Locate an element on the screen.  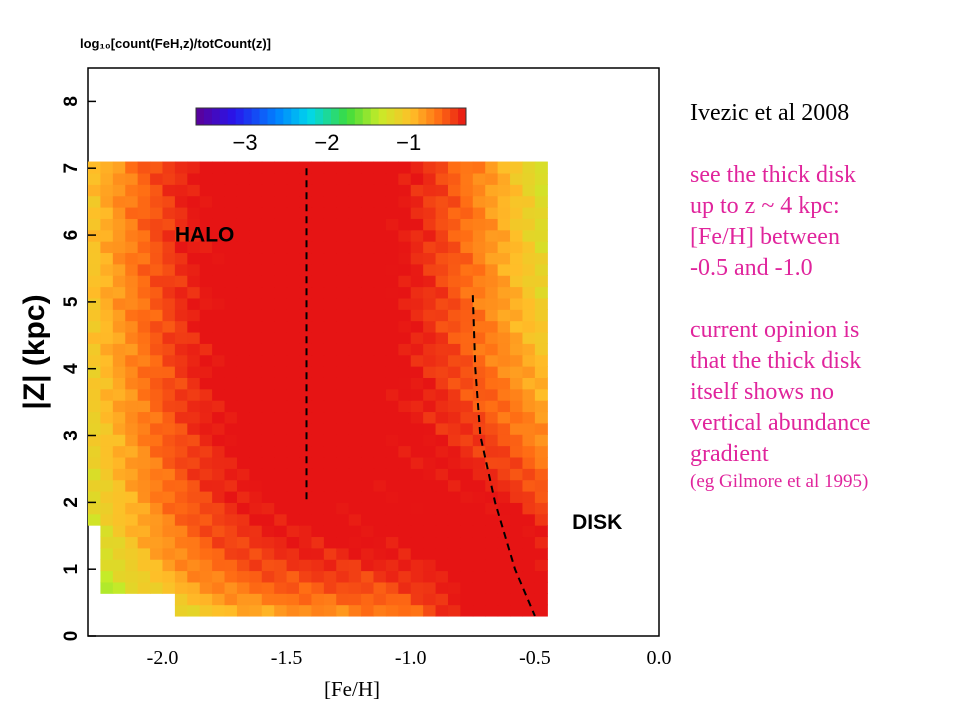
colorbar-tick-minus2: −2 is located at coordinates (326, 142).